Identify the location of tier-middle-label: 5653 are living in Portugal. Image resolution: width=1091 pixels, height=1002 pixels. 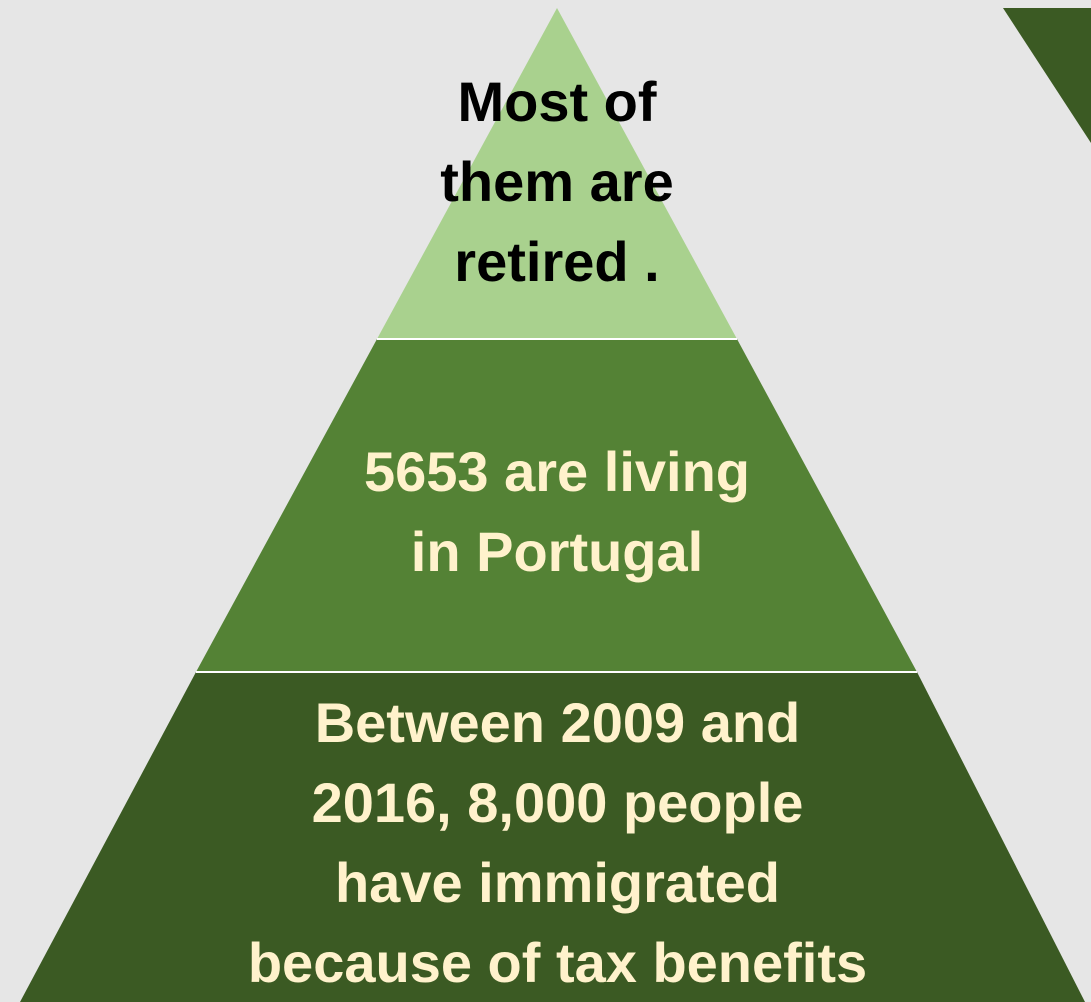
(556, 511).